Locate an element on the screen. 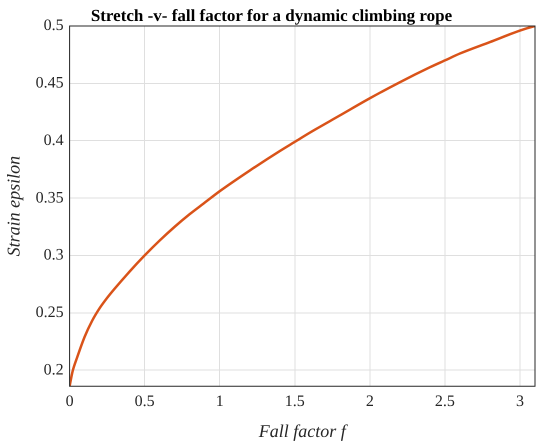  x-tick-label: 0 is located at coordinates (70, 401).